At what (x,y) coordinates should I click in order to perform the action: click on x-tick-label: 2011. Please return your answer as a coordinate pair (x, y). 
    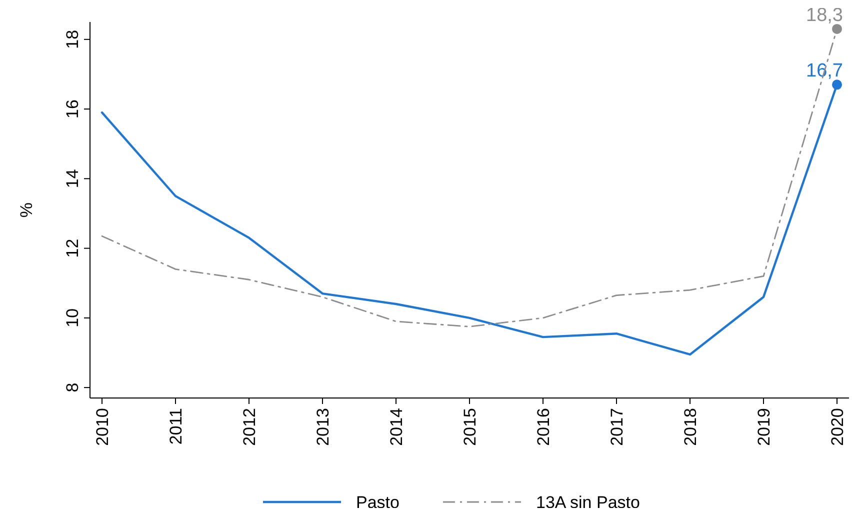
    Looking at the image, I should click on (176, 426).